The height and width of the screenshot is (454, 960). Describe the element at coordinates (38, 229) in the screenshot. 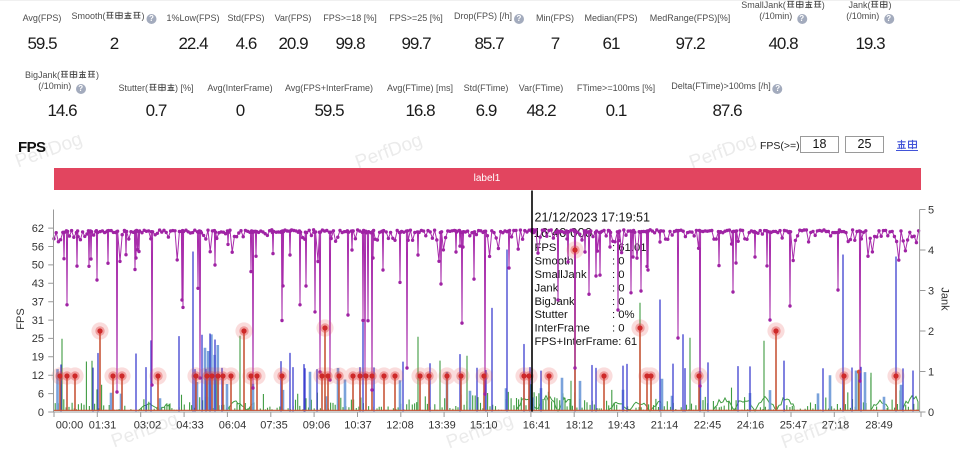

I see `svg-text: 62` at that location.